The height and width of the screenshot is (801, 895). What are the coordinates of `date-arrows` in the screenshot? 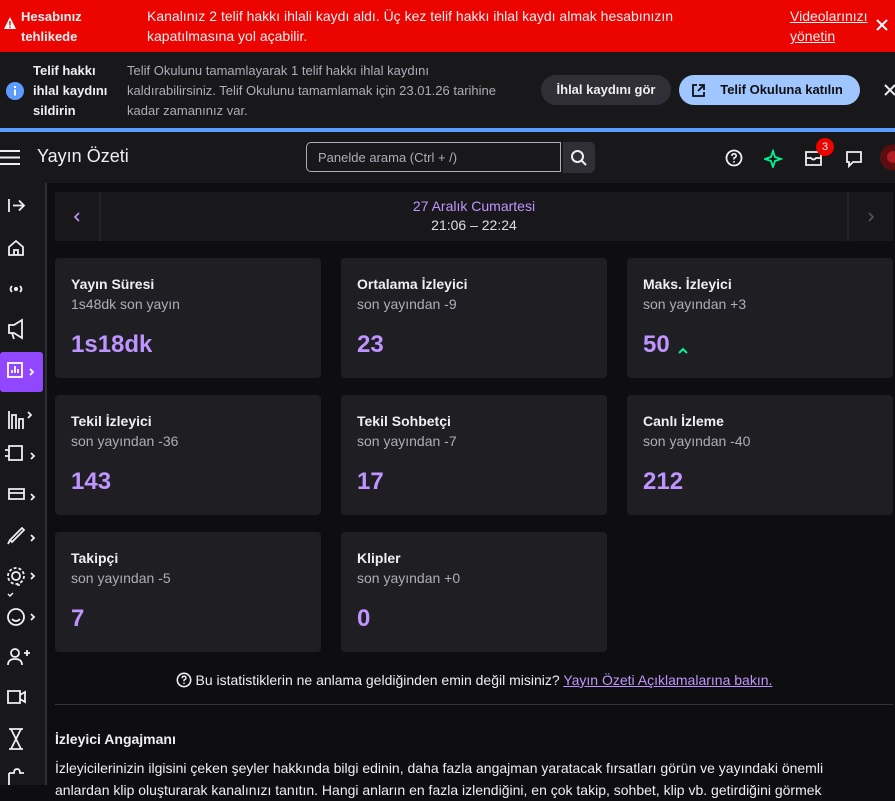 It's located at (474, 216).